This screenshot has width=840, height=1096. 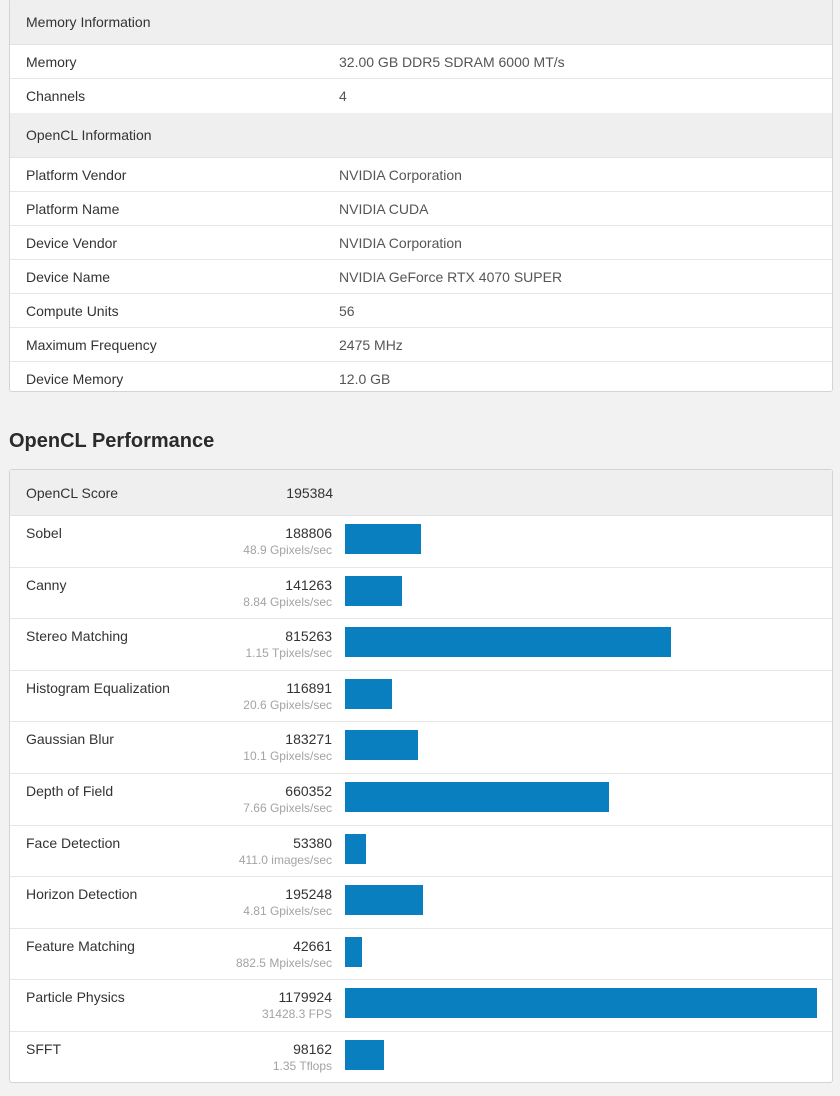 I want to click on benchmark-row: Stereo Matching 815263 1.15 Tpixels/sec, so click(x=421, y=645).